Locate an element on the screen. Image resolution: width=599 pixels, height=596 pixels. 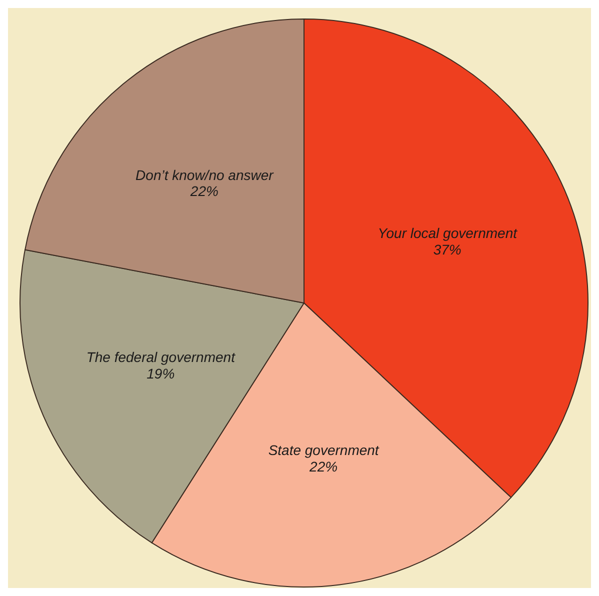
slice-label: Don’t know/no answer is located at coordinates (205, 174).